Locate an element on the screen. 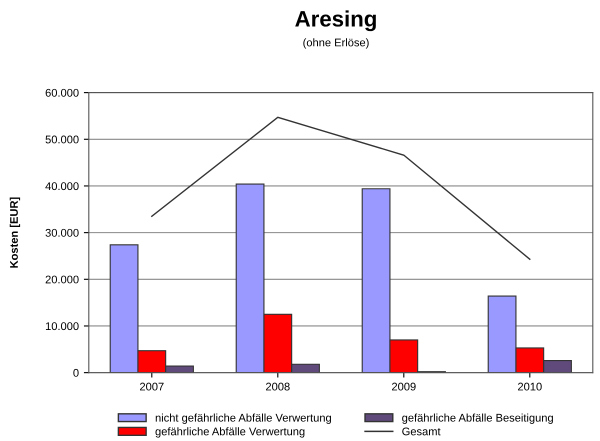 The image size is (600, 441). legend-label: Gesamt is located at coordinates (421, 432).